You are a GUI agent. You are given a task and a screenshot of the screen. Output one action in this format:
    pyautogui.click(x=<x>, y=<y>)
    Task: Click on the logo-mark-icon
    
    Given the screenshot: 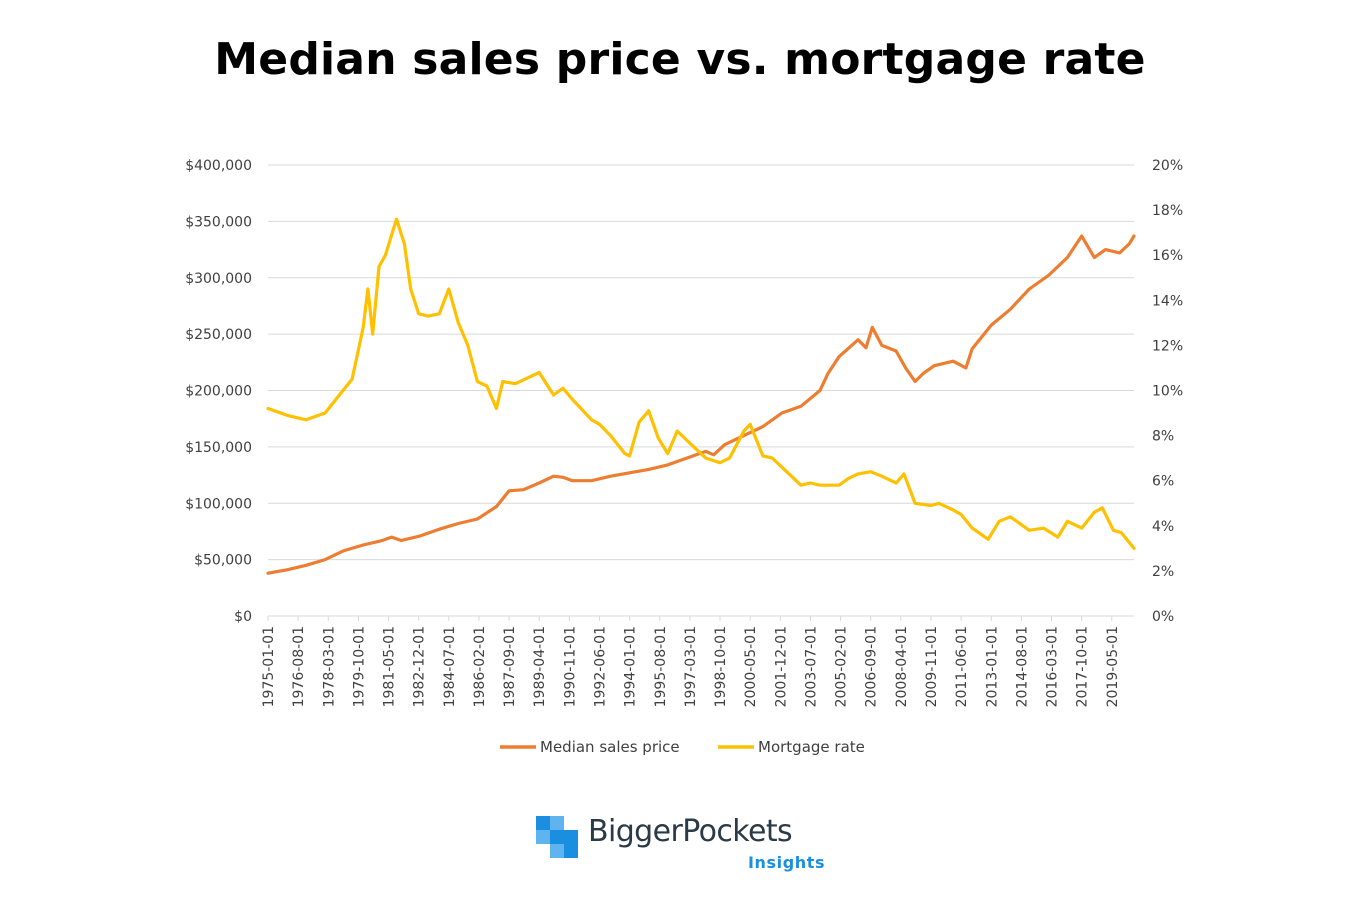 What is the action you would take?
    pyautogui.click(x=557, y=837)
    